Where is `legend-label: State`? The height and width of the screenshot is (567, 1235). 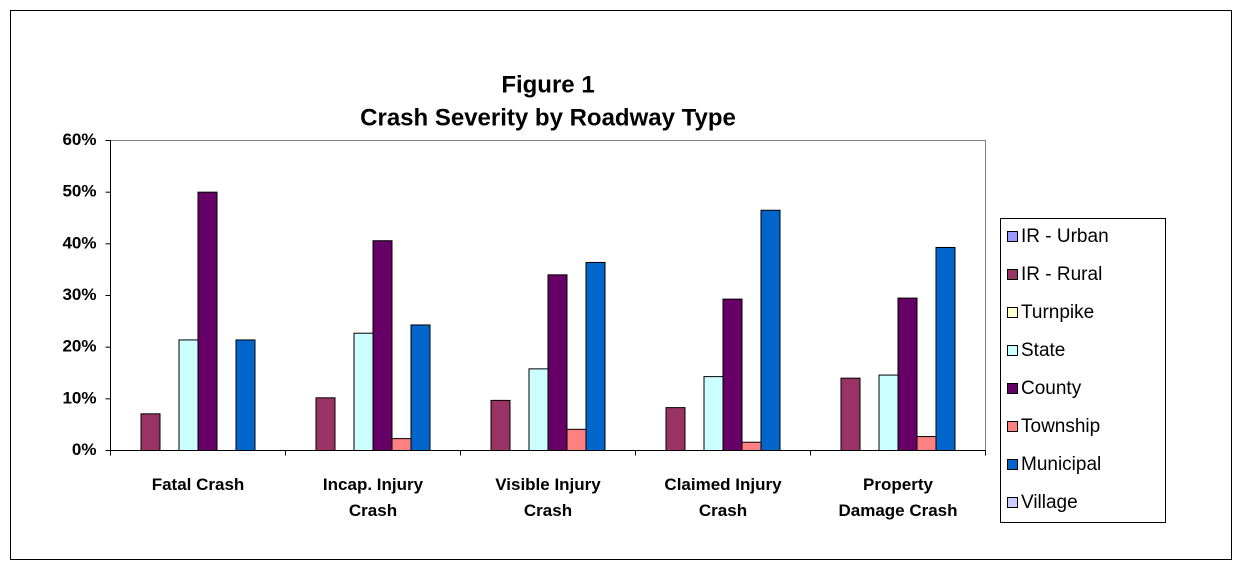
legend-label: State is located at coordinates (1043, 350).